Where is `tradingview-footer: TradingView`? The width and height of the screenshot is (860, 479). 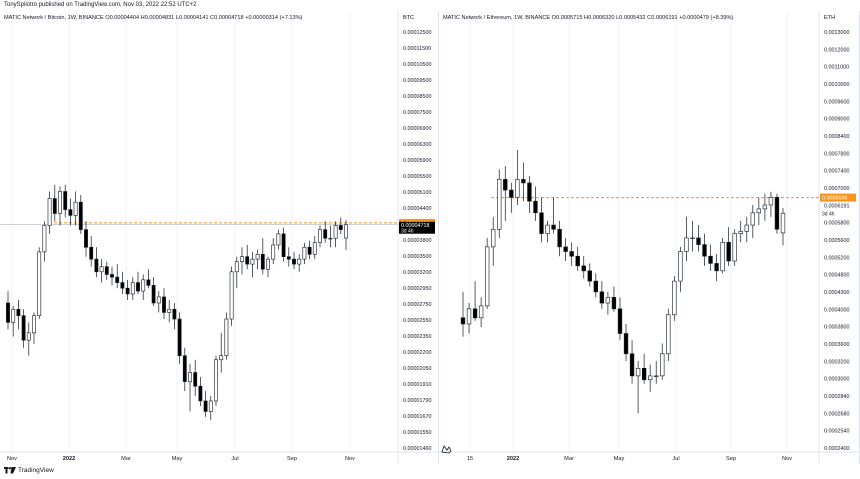 tradingview-footer: TradingView is located at coordinates (29, 470).